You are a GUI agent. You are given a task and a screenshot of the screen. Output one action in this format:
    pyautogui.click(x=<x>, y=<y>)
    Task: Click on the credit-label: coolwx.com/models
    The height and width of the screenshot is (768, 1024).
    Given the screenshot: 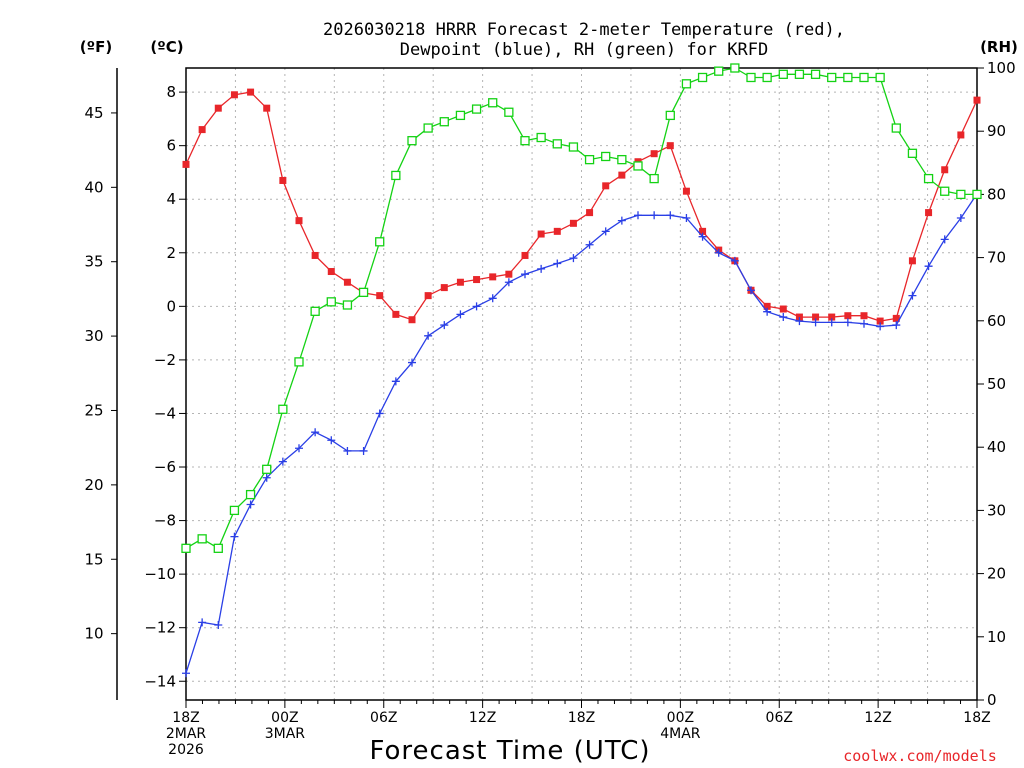 What is the action you would take?
    pyautogui.click(x=920, y=756)
    